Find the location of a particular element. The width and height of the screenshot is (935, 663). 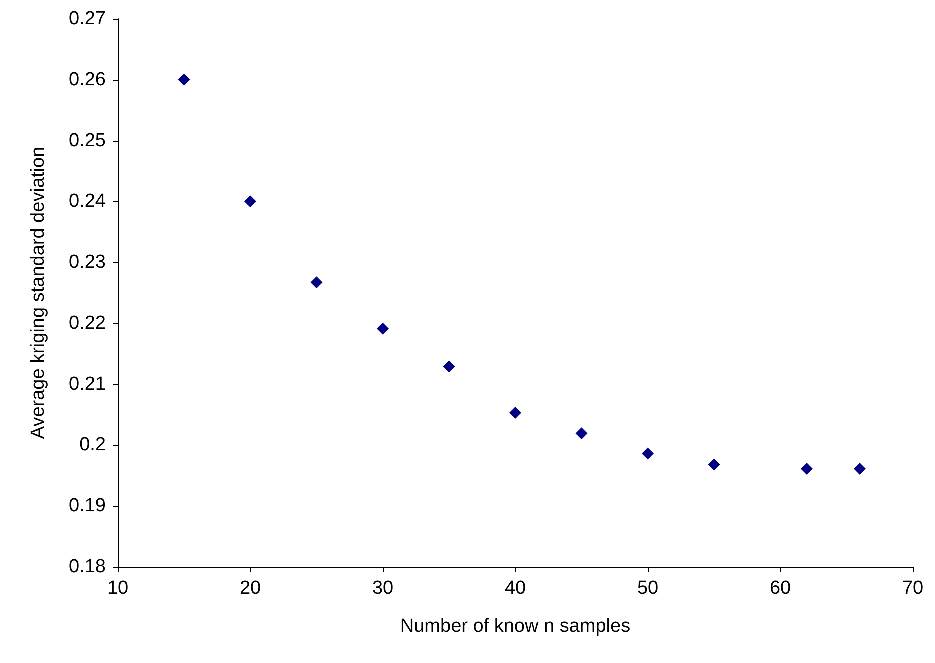

x-tick-label: 50 is located at coordinates (648, 588).